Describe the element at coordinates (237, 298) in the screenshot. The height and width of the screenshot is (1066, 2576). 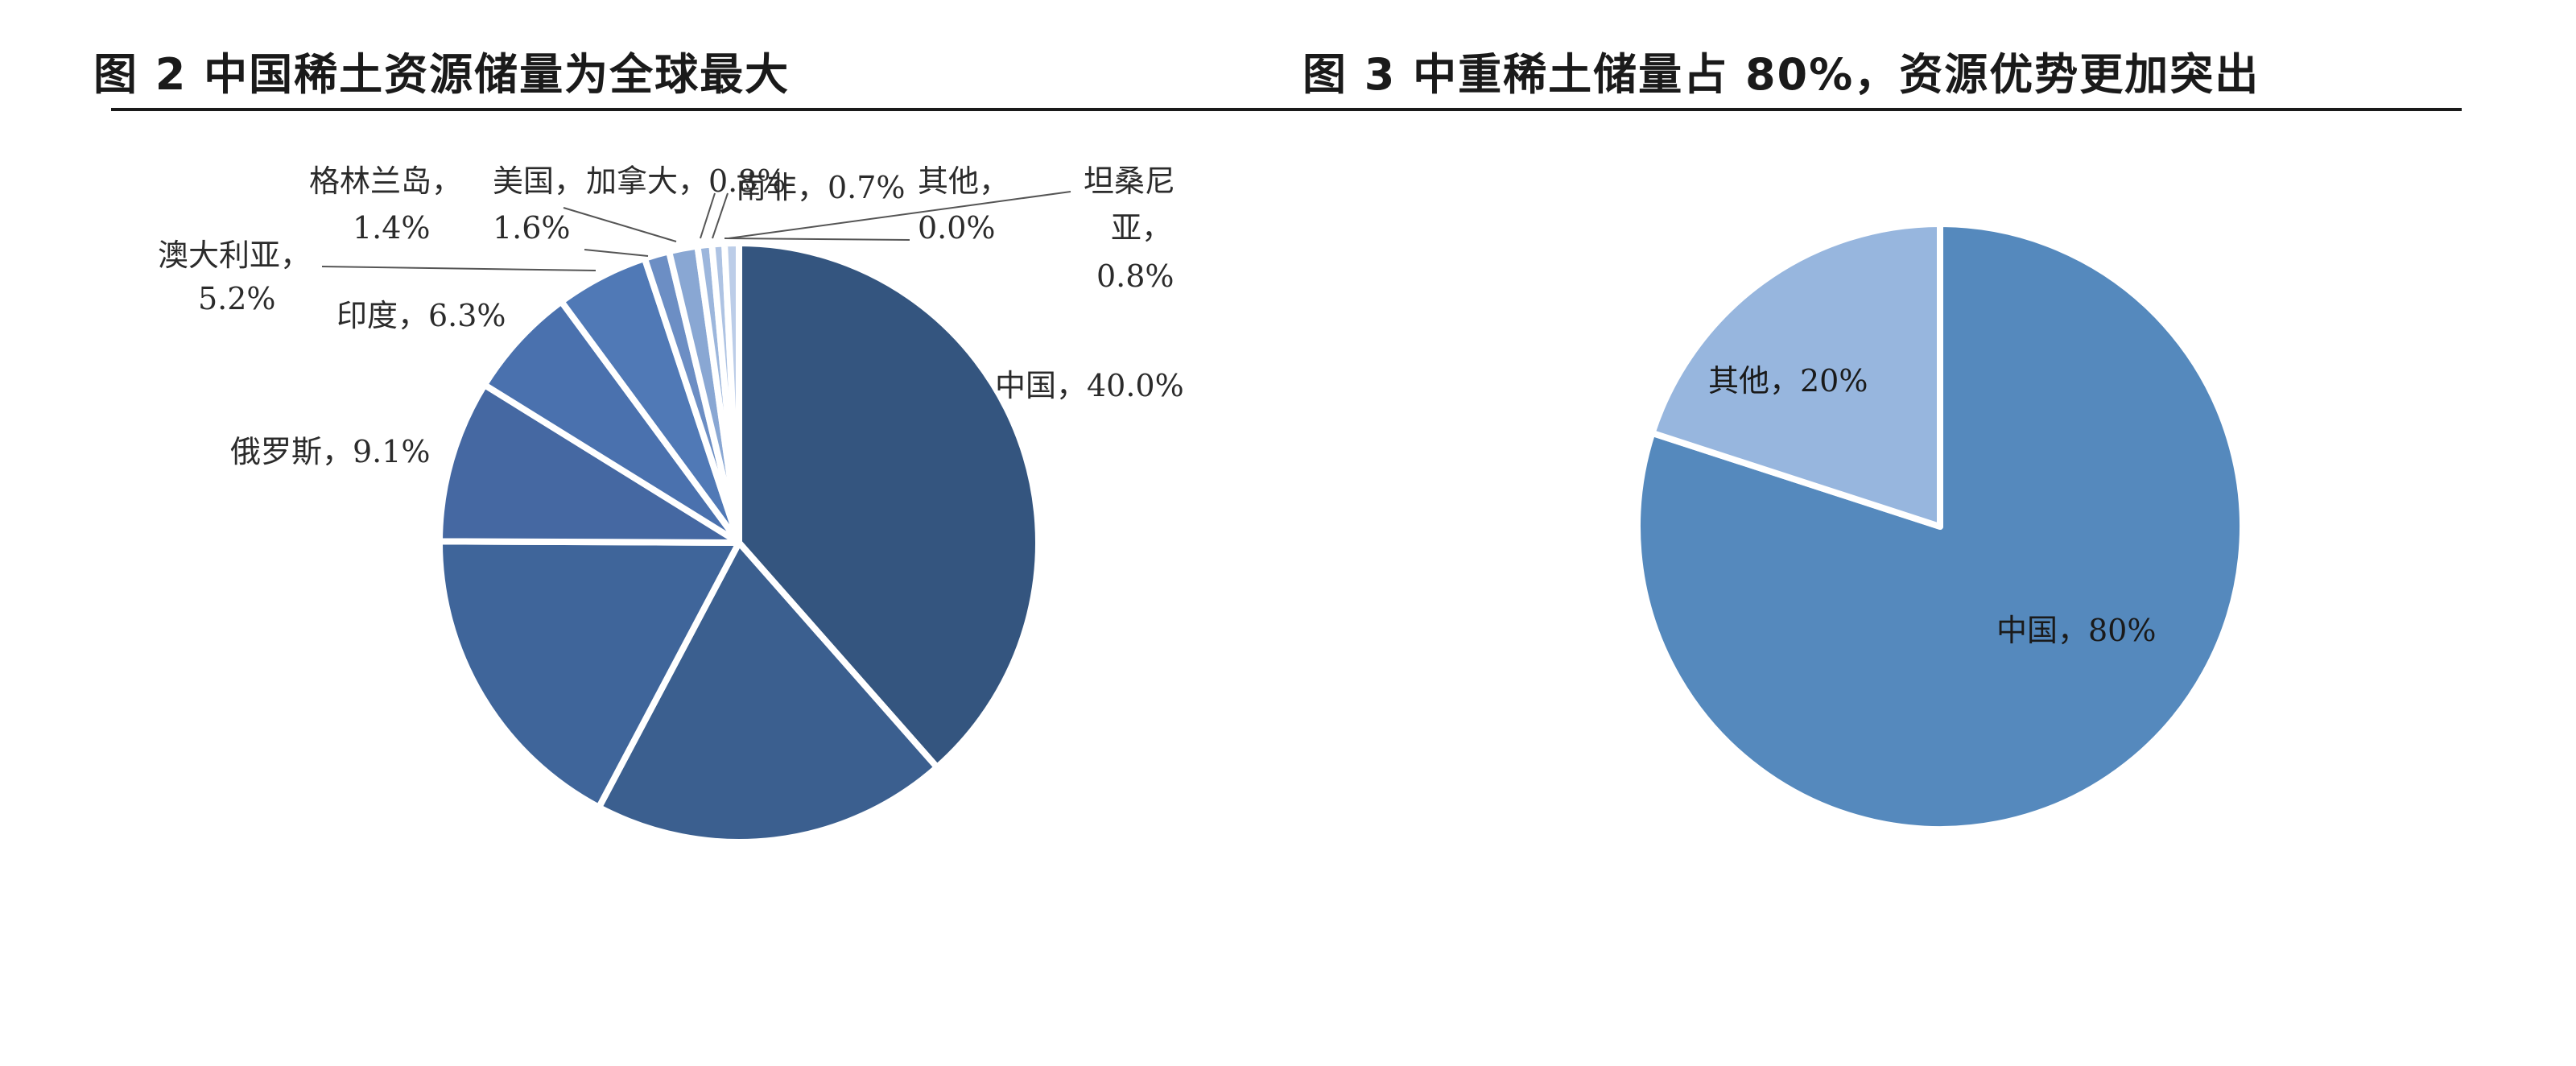
I see `slice-label-australia-value: 5.2%` at that location.